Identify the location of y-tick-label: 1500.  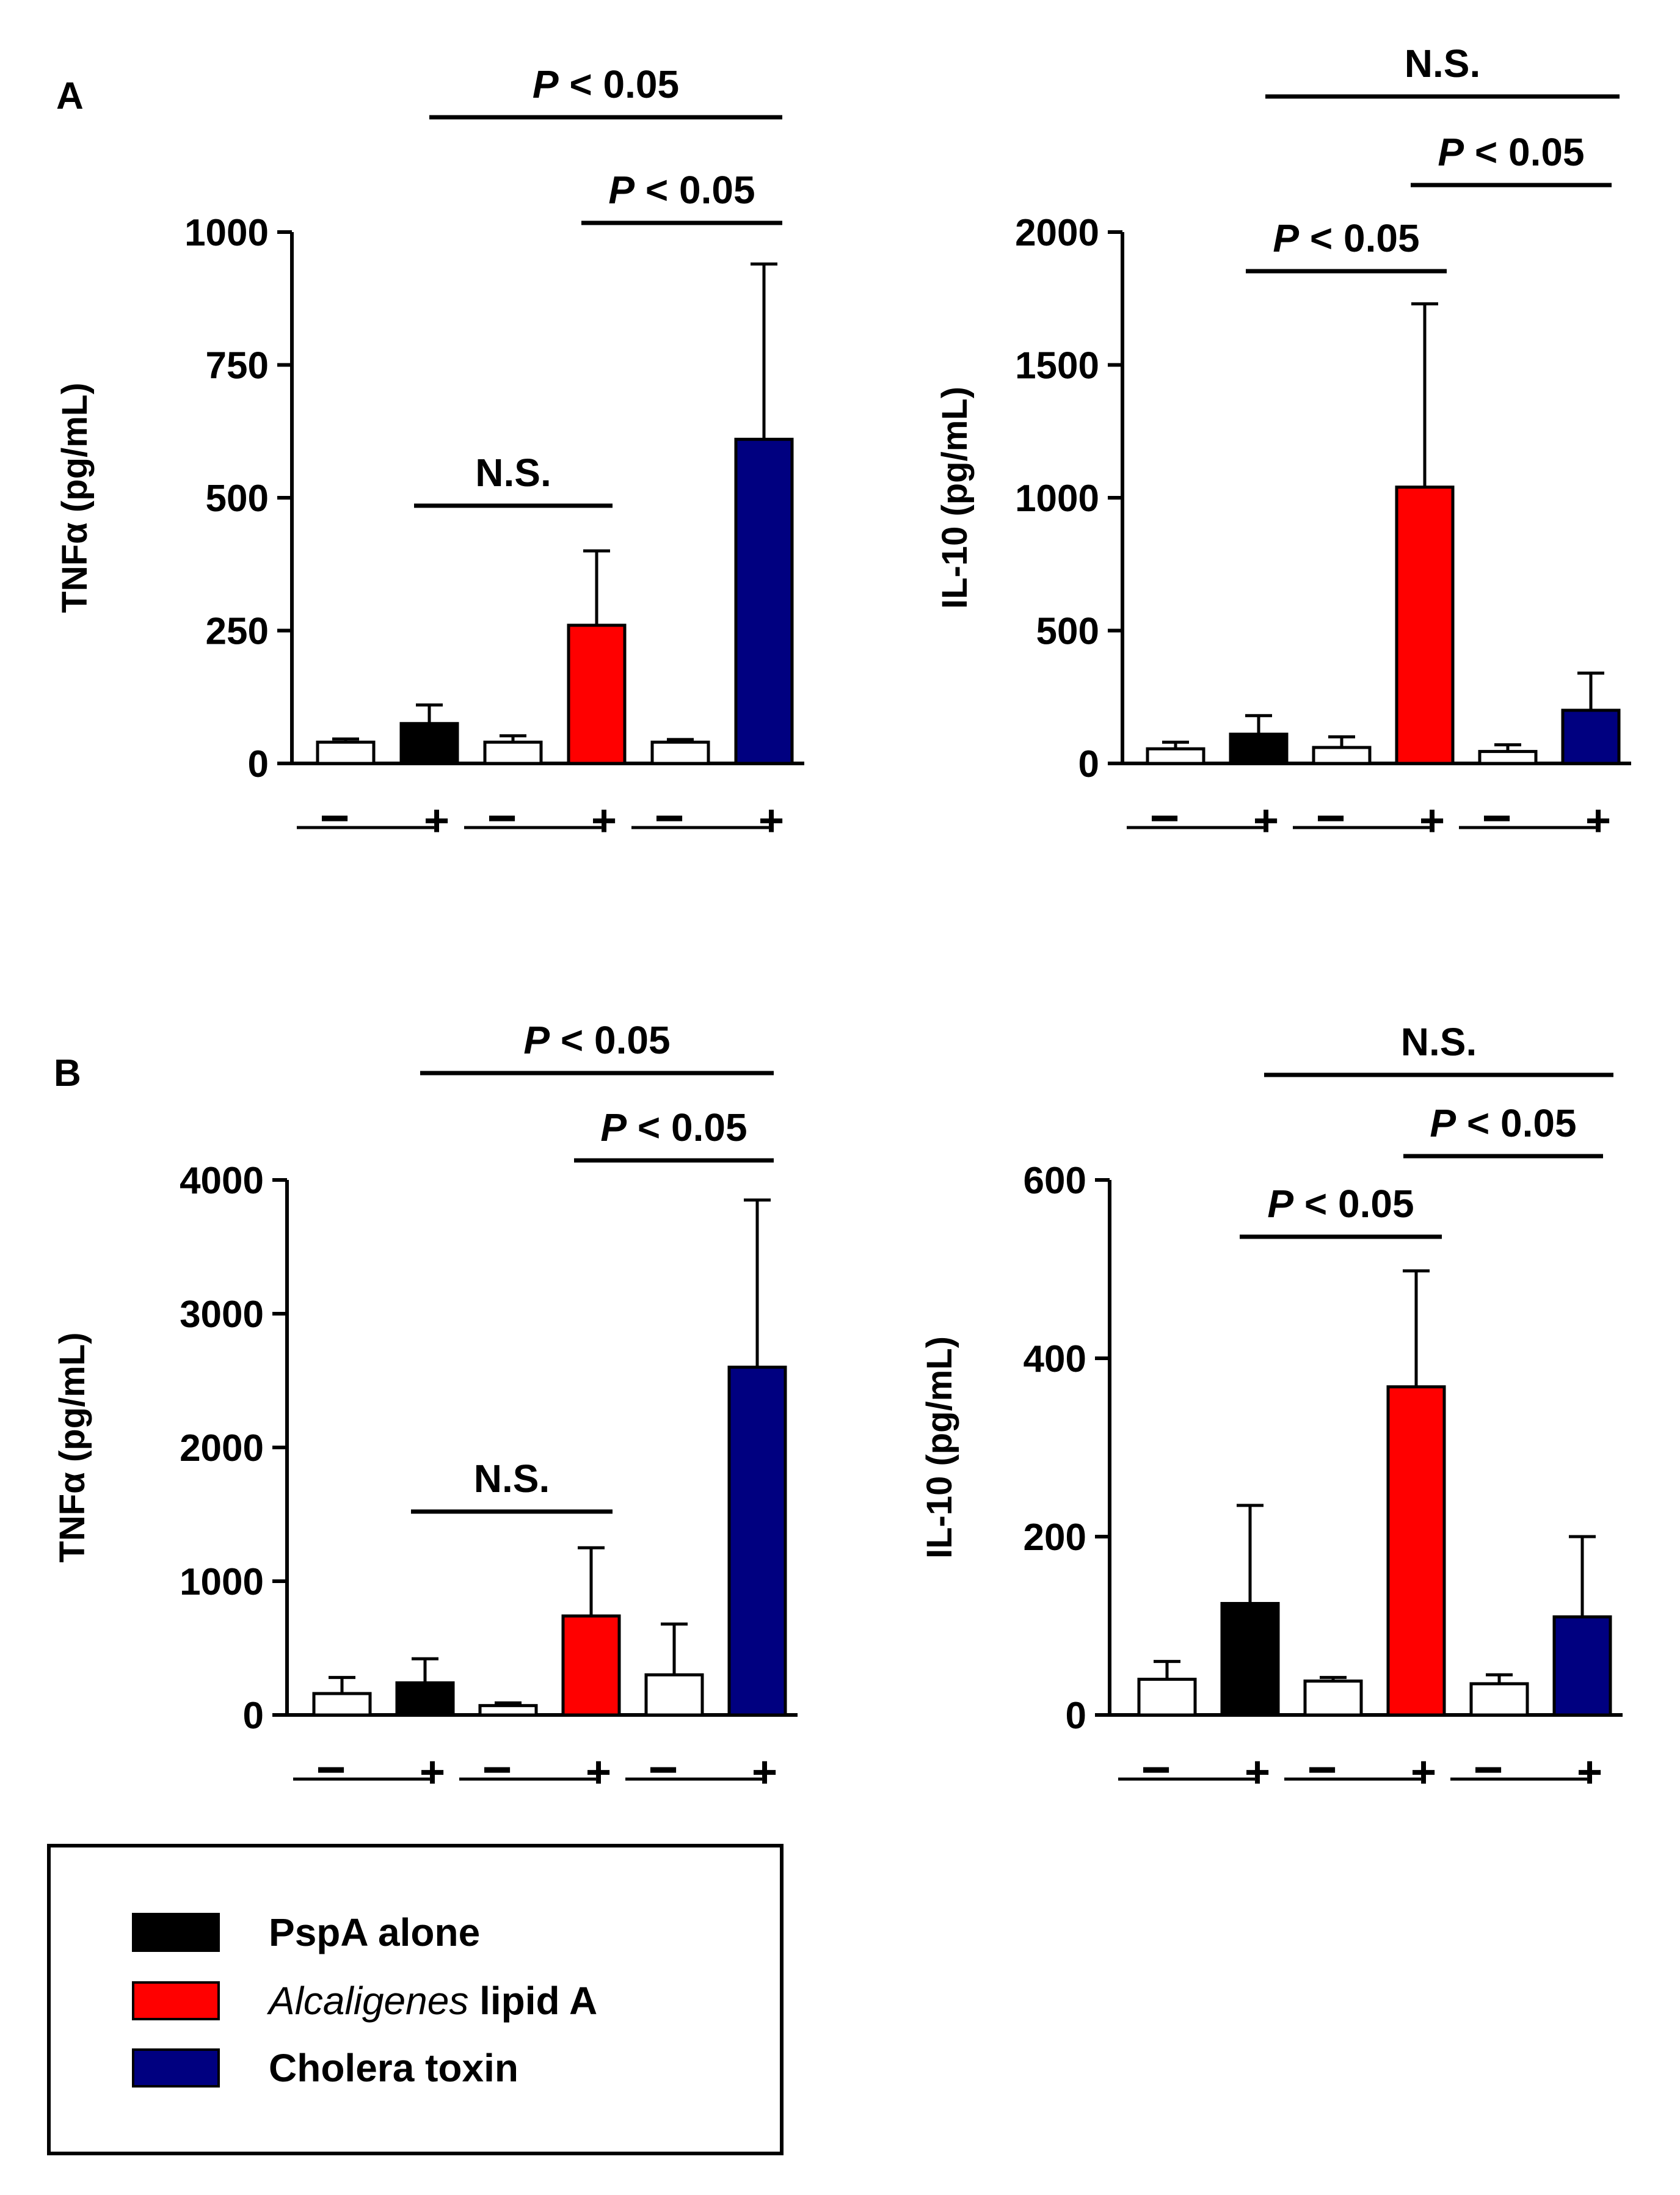
(1057, 366).